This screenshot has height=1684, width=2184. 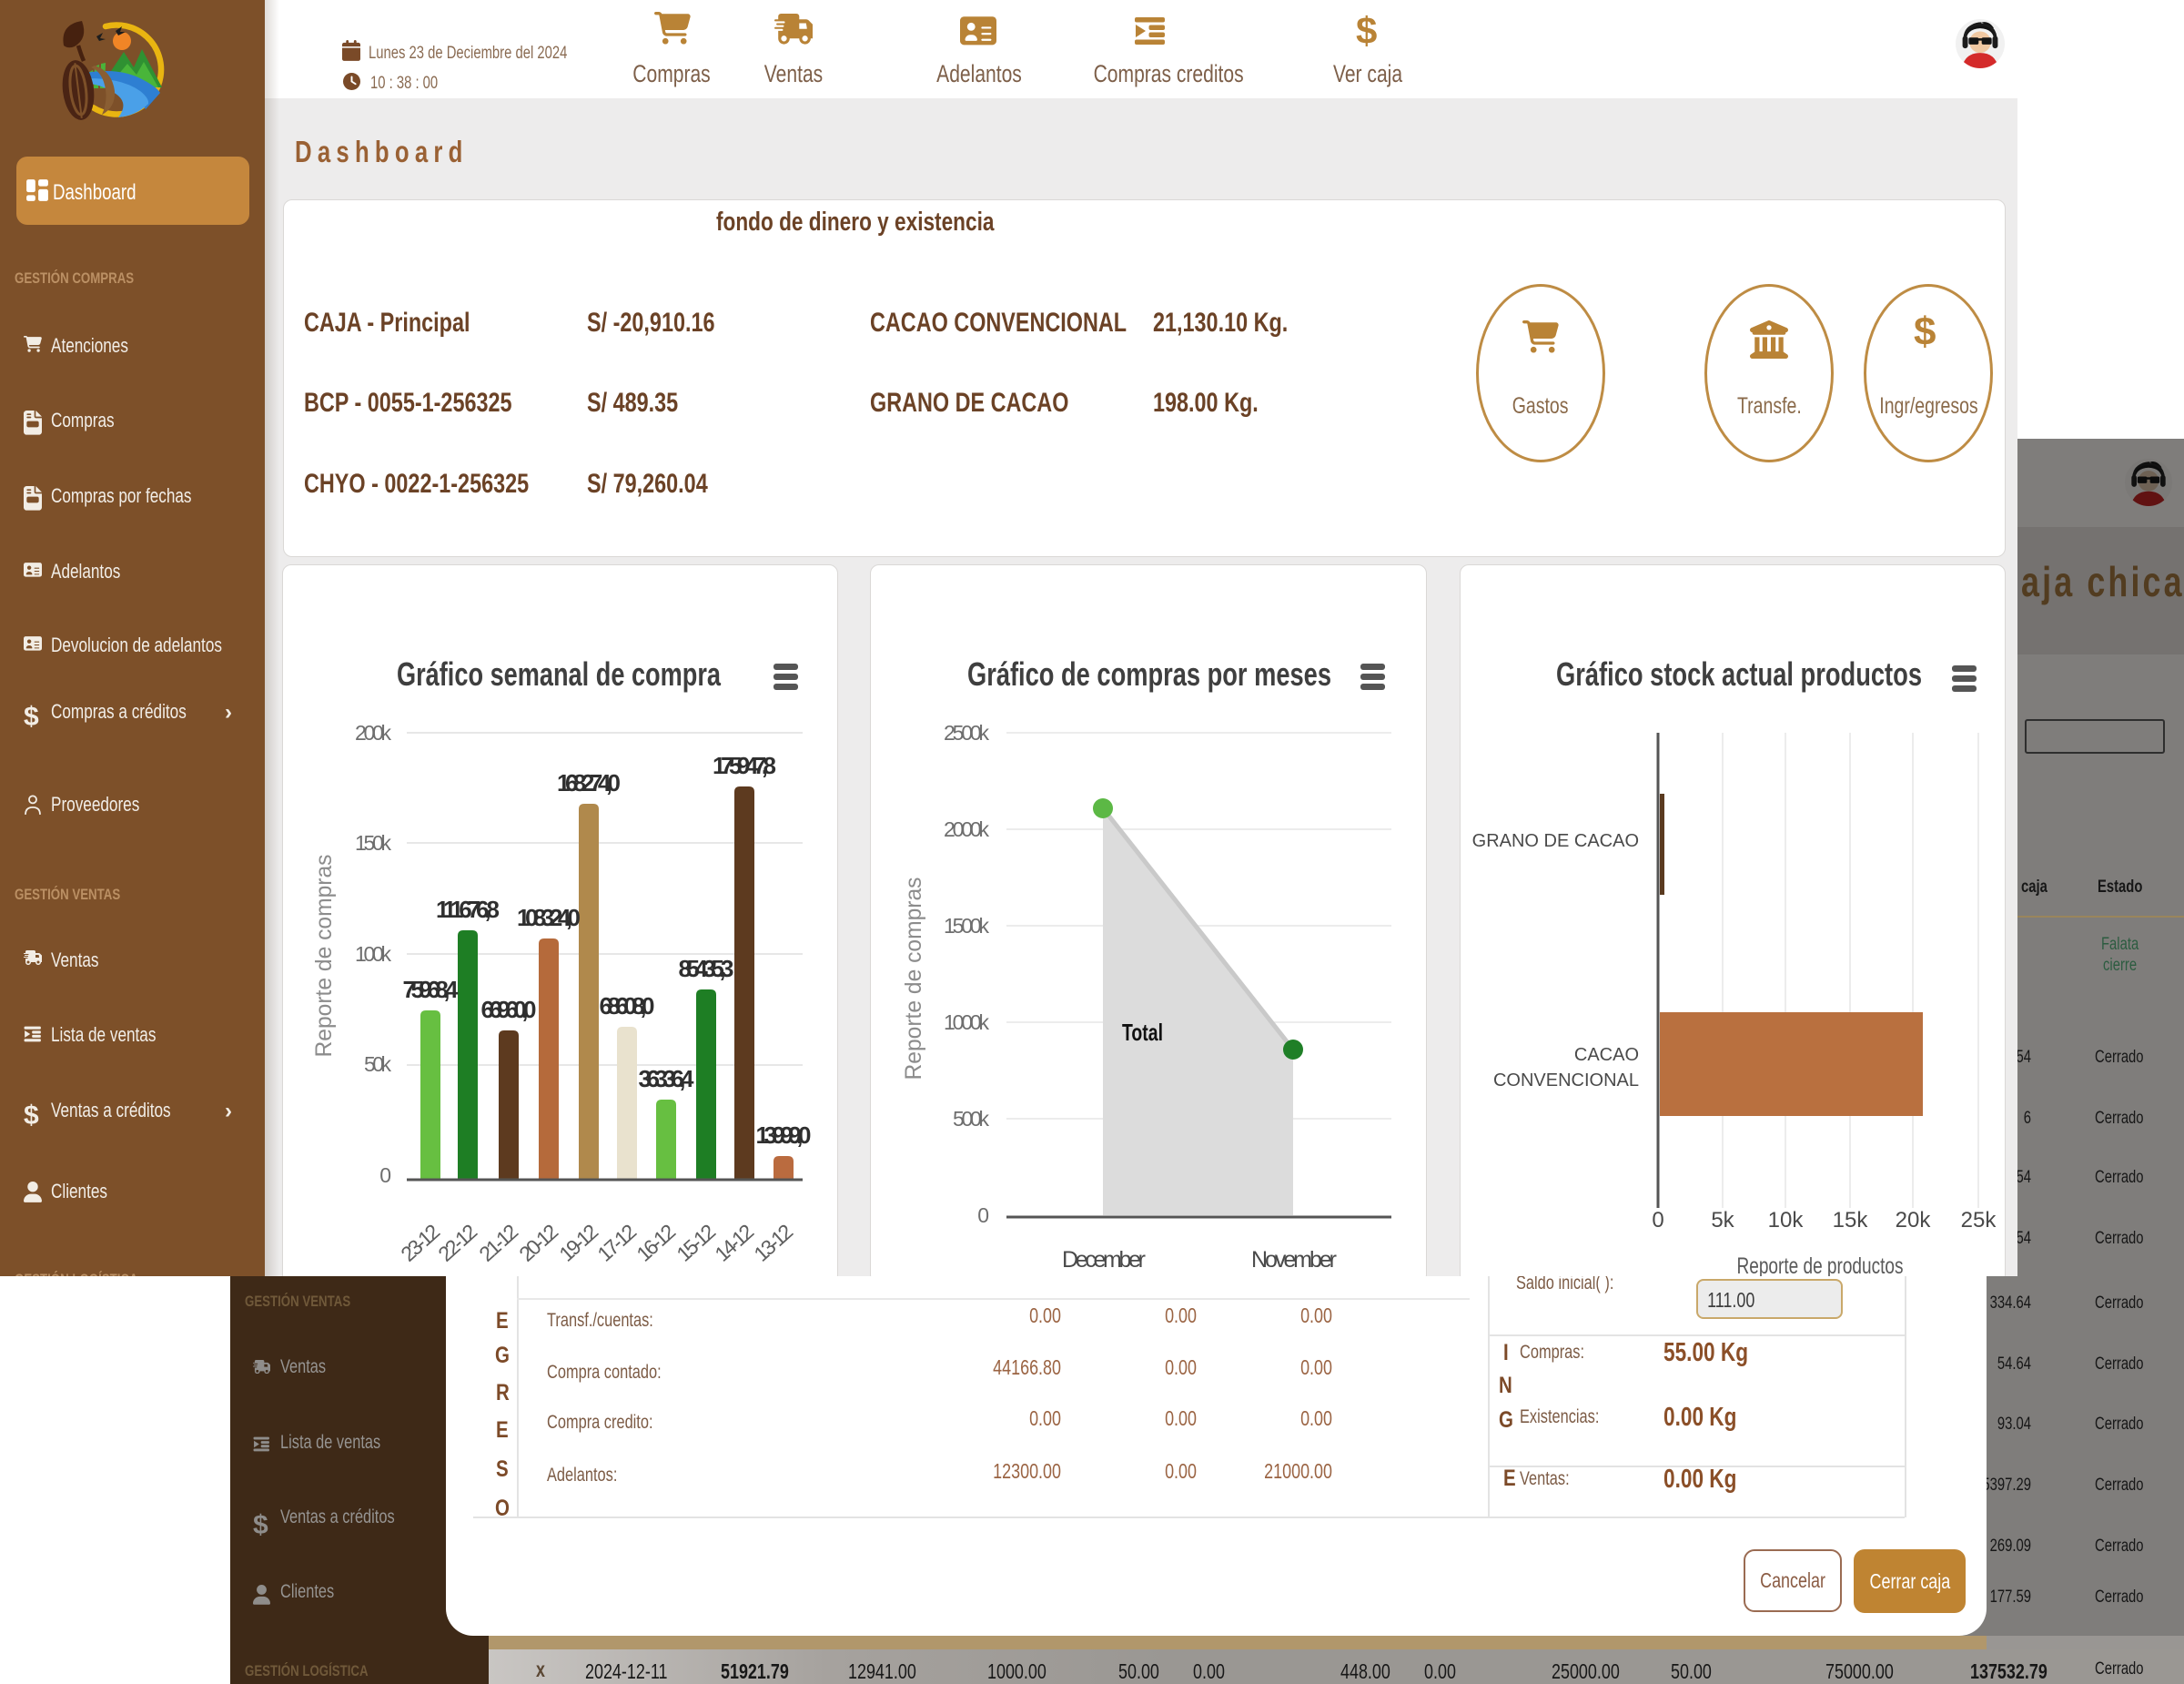 I want to click on svg-text: 20-12, so click(x=538, y=1242).